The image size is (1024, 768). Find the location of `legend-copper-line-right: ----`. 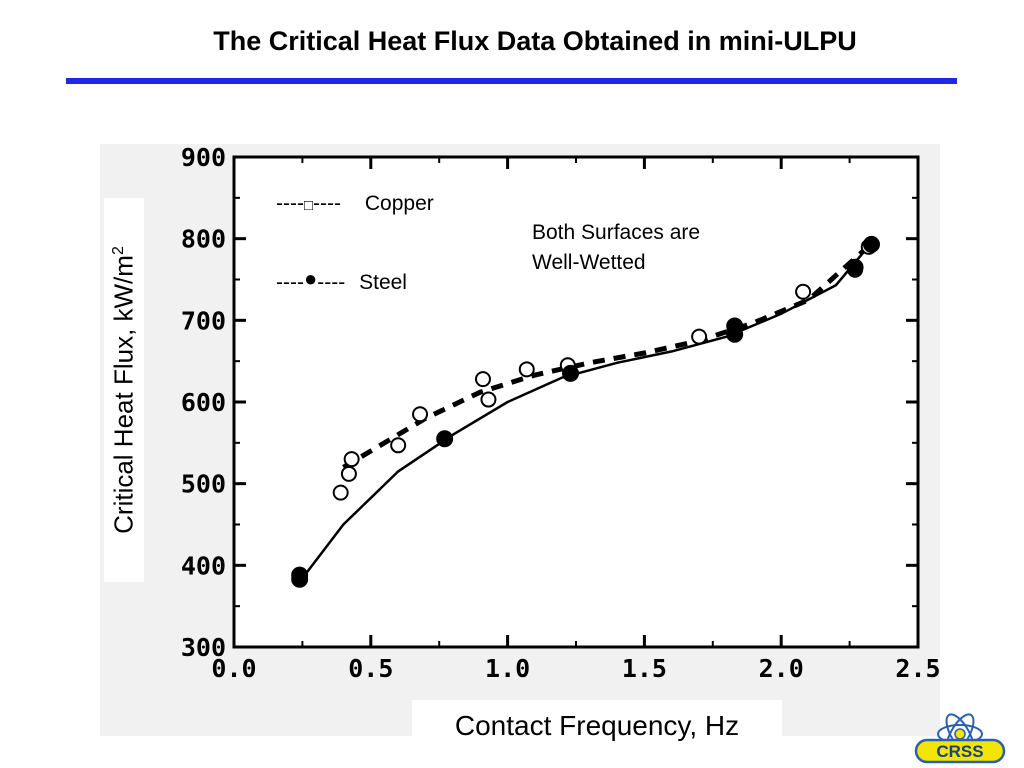

legend-copper-line-right: ---- is located at coordinates (327, 203).